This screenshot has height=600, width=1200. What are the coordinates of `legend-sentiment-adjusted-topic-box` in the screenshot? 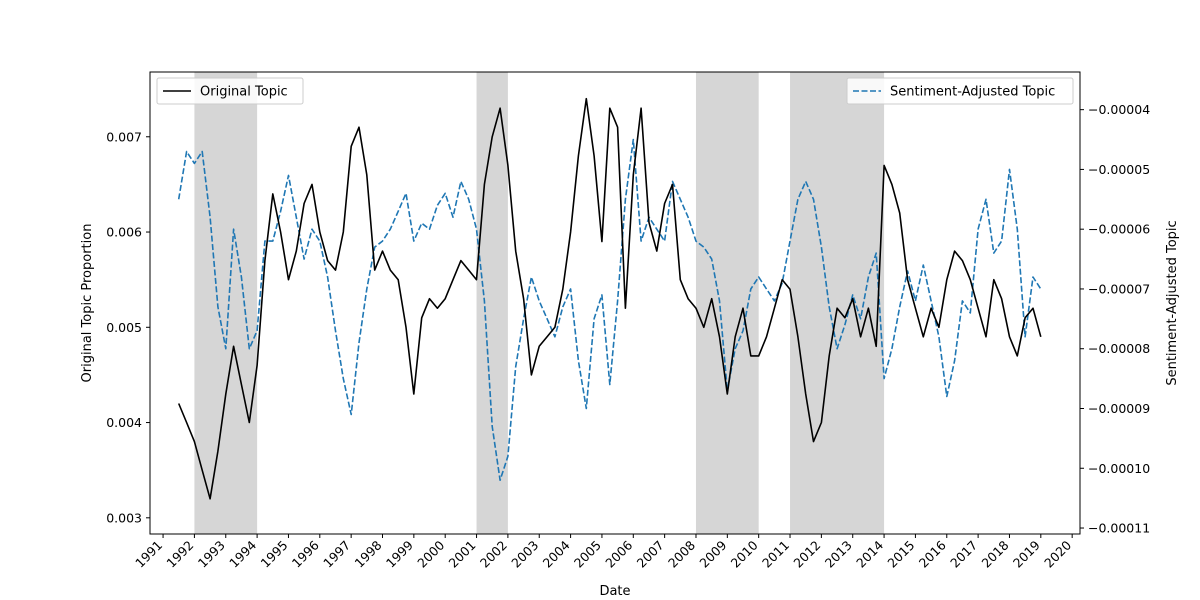 It's located at (960, 91).